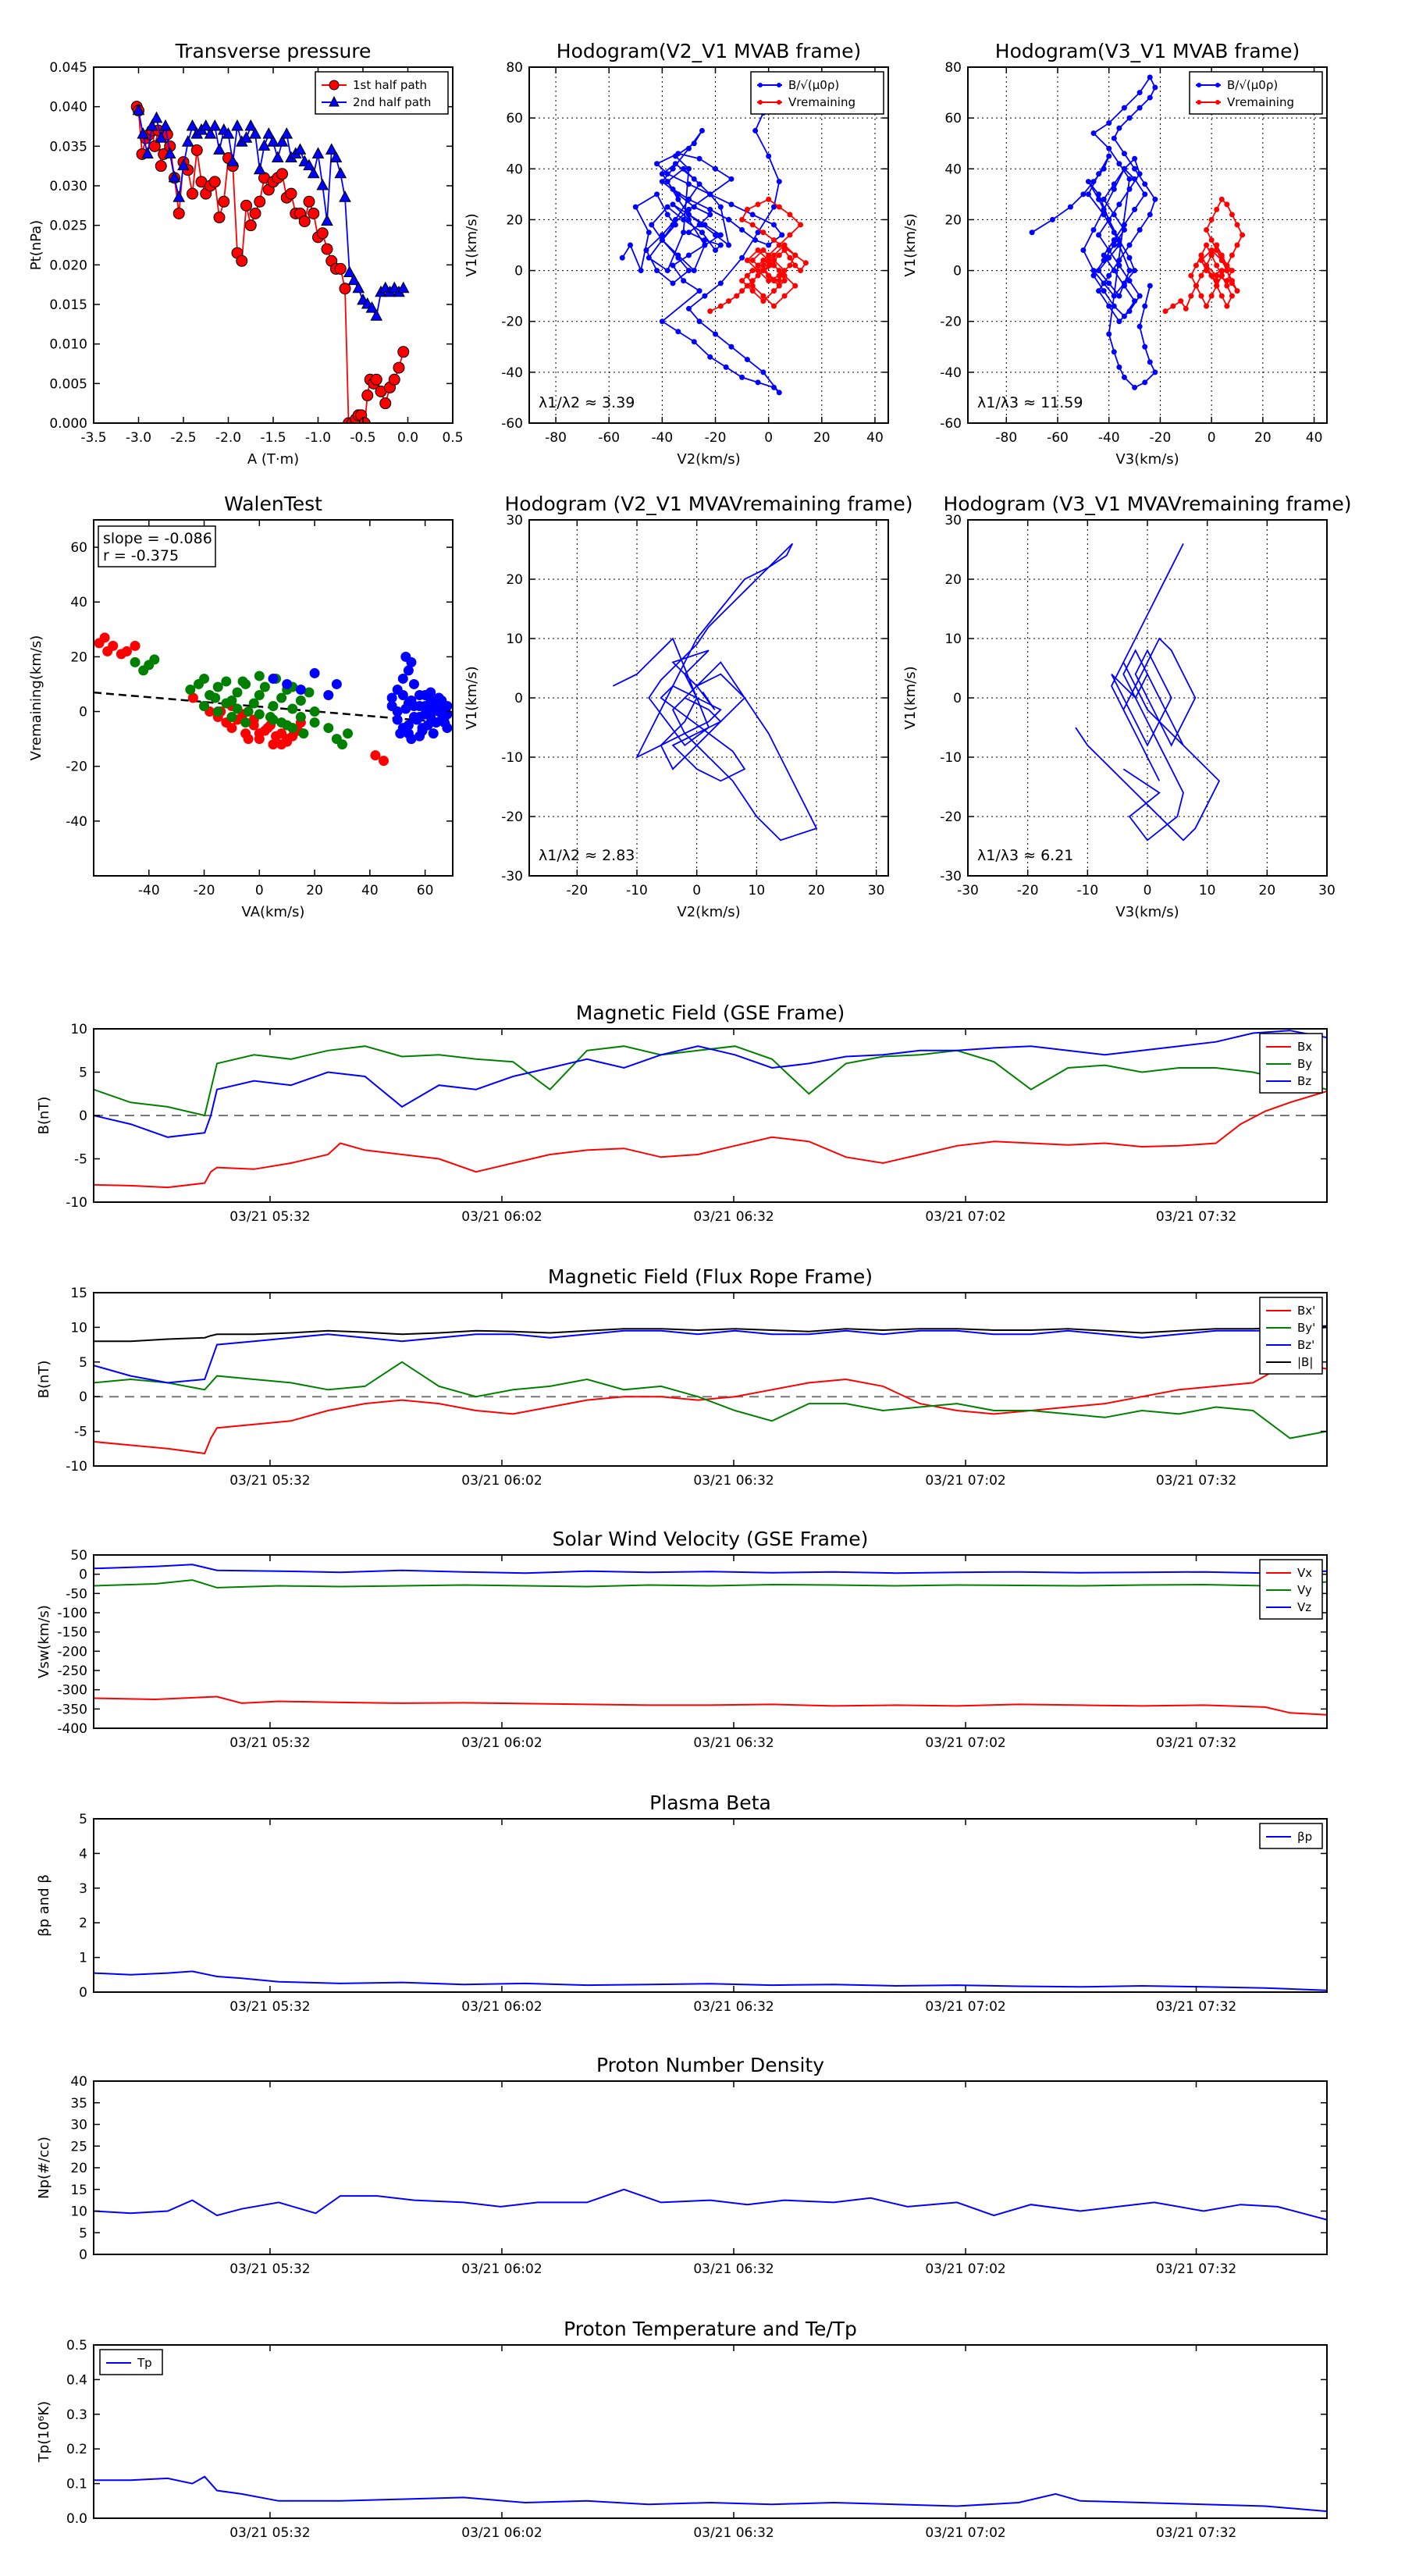 Image resolution: width=1405 pixels, height=2576 pixels. What do you see at coordinates (81, 1432) in the screenshot?
I see `y-tick-label: -5` at bounding box center [81, 1432].